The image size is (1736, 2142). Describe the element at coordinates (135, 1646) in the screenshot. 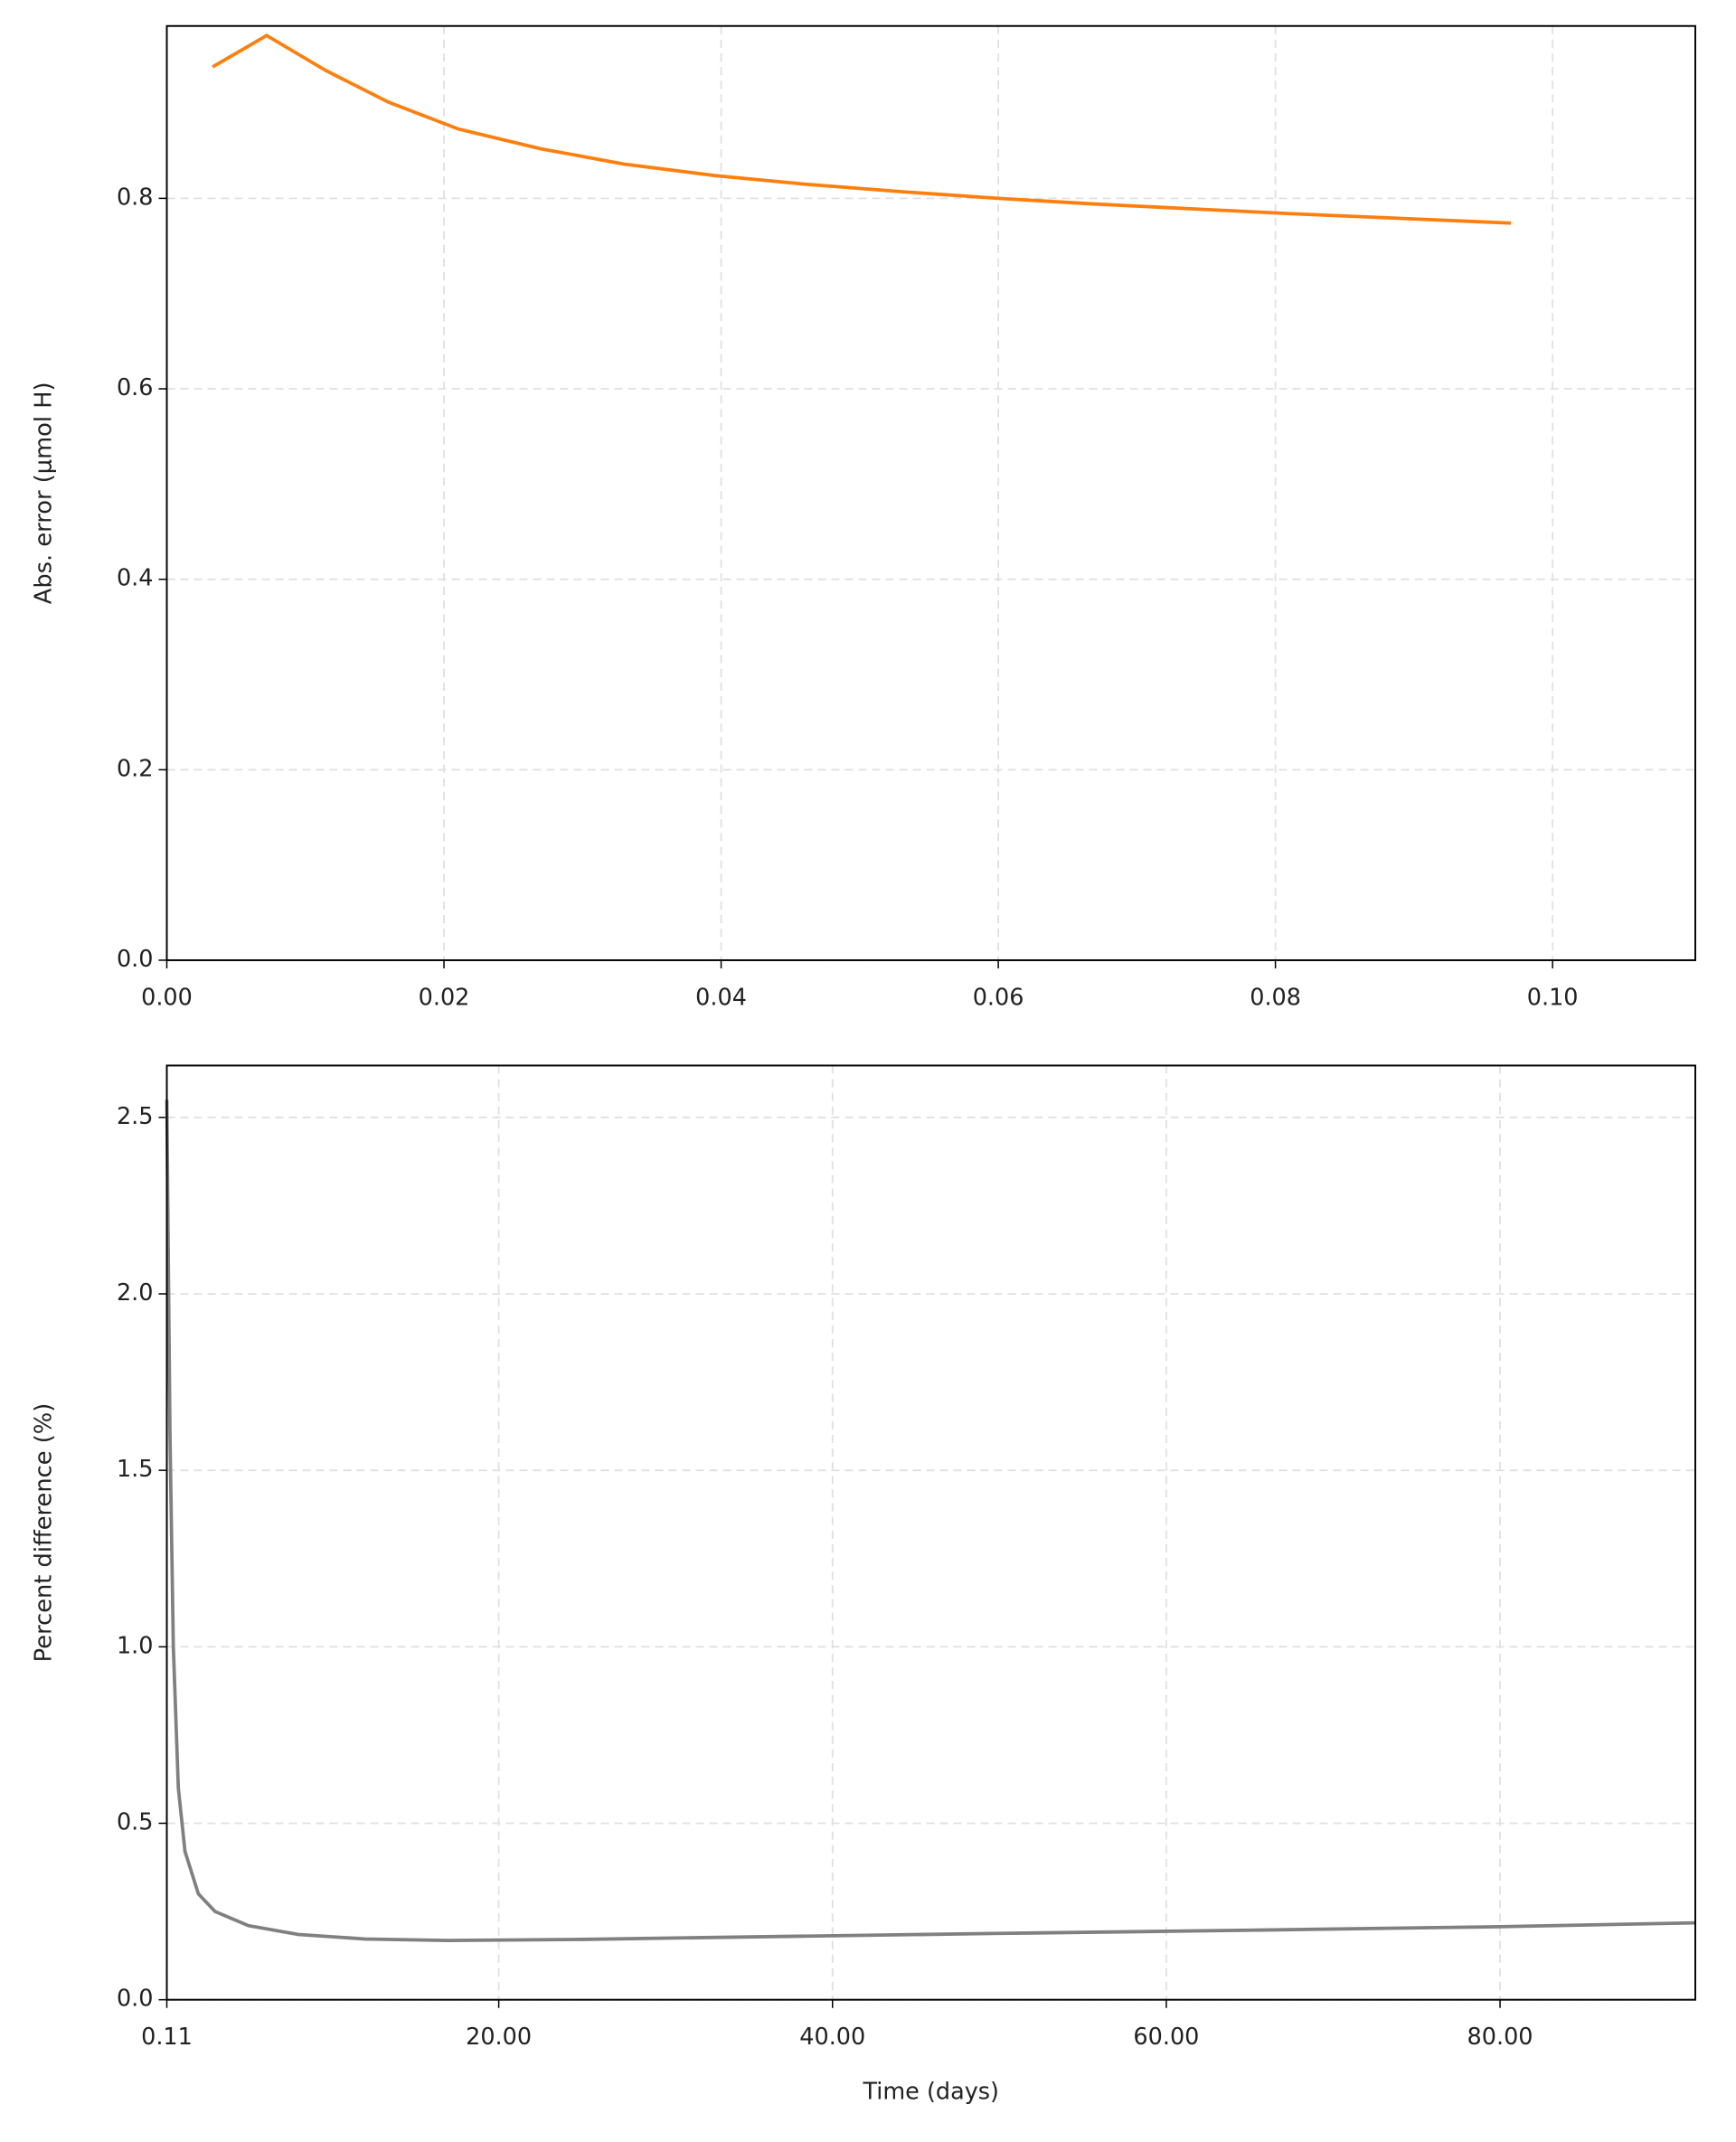

I see `y-tick-label: 1.0` at that location.